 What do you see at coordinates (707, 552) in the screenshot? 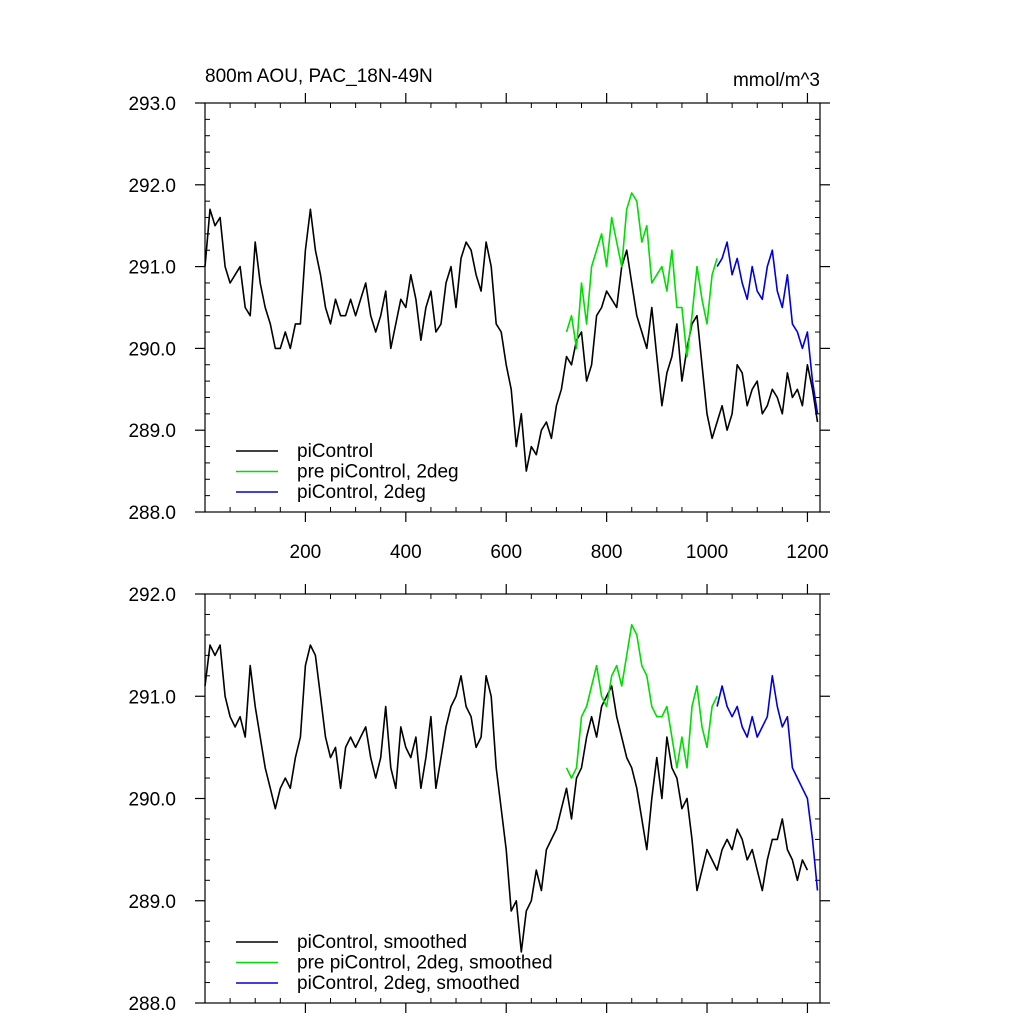
I see `x-tick-label: 1000` at bounding box center [707, 552].